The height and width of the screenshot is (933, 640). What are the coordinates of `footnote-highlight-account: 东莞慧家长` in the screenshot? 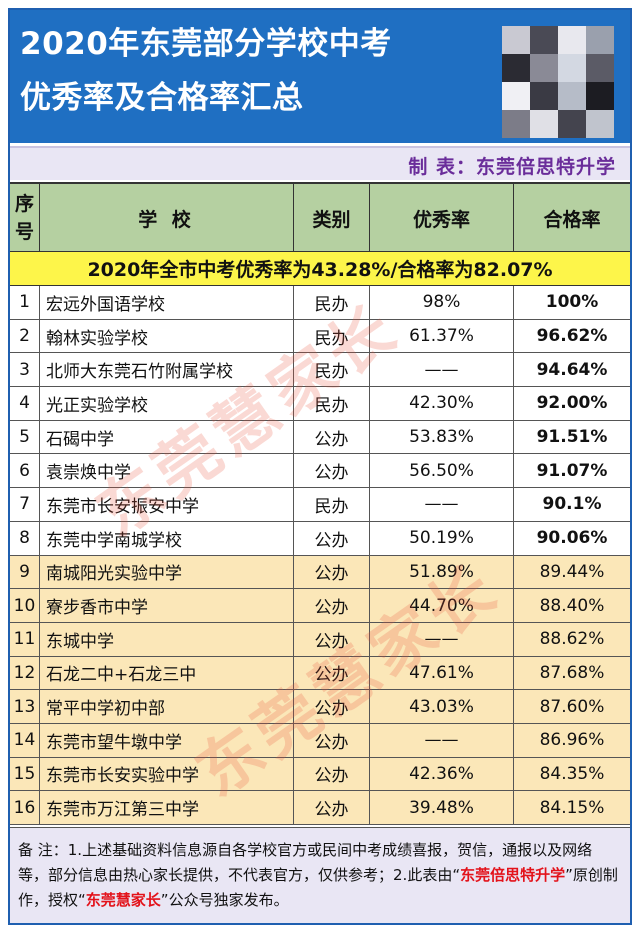 It's located at (123, 900).